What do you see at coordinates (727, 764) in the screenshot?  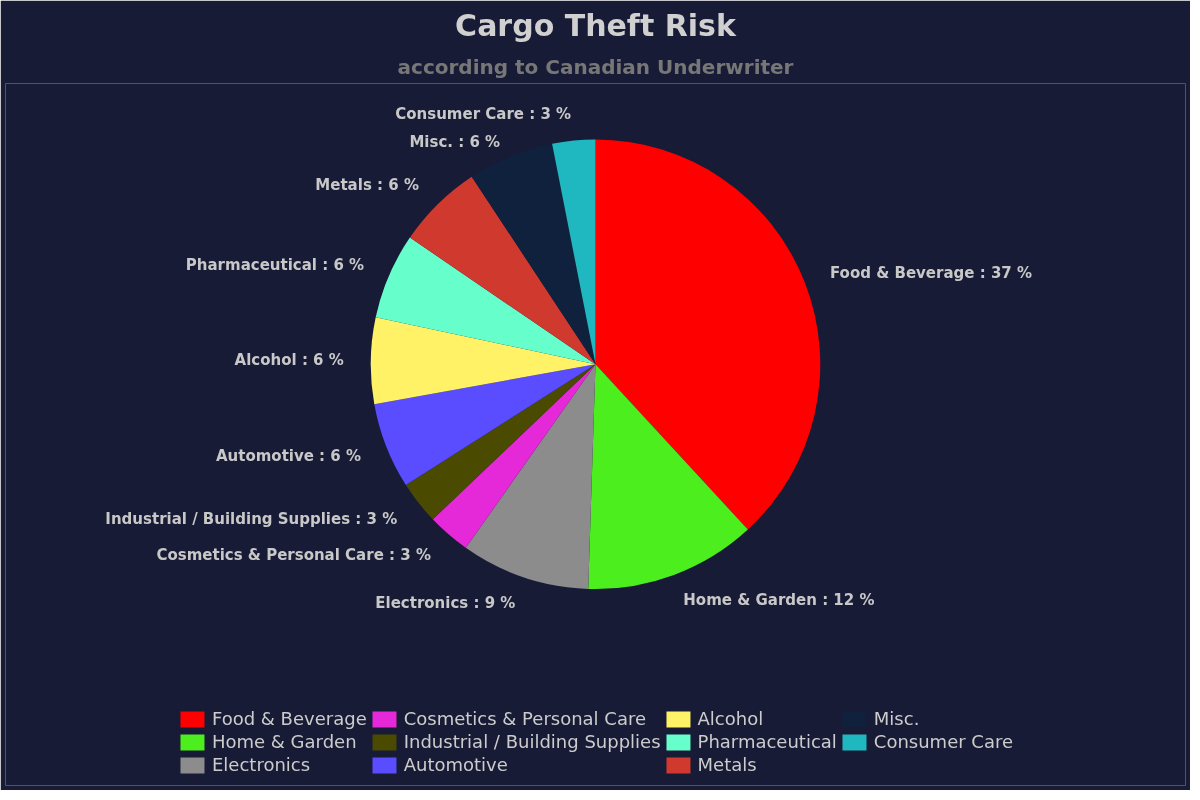 I see `legend-label: Metals` at bounding box center [727, 764].